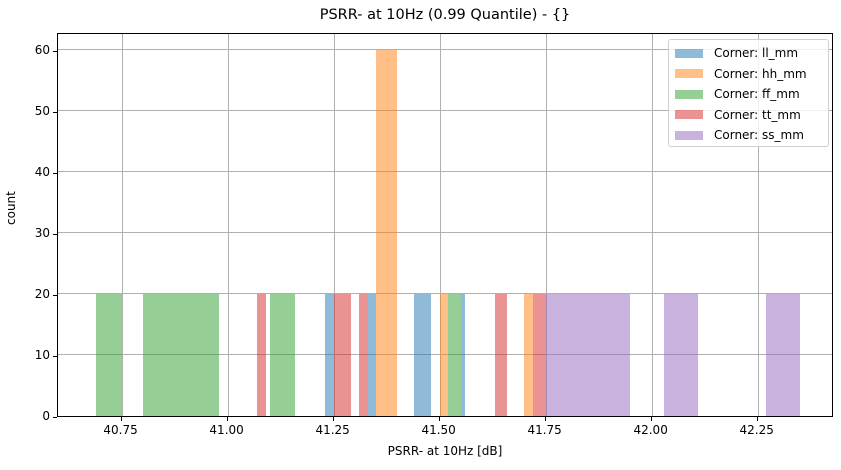 Image resolution: width=841 pixels, height=470 pixels. I want to click on x-tick-label: 41.50, so click(438, 430).